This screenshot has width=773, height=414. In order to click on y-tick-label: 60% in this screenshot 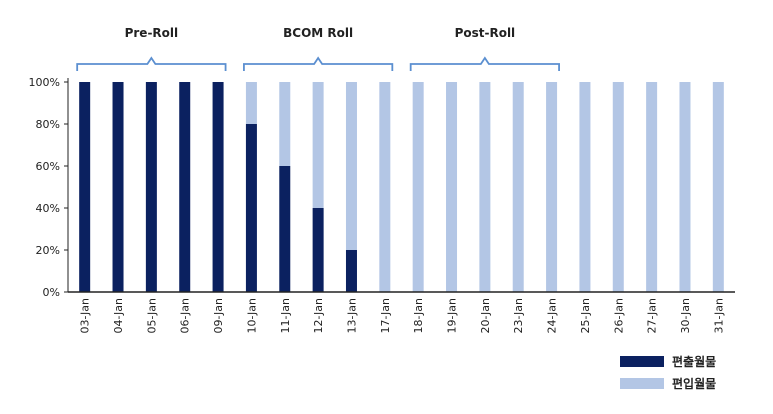, I will do `click(48, 166)`.